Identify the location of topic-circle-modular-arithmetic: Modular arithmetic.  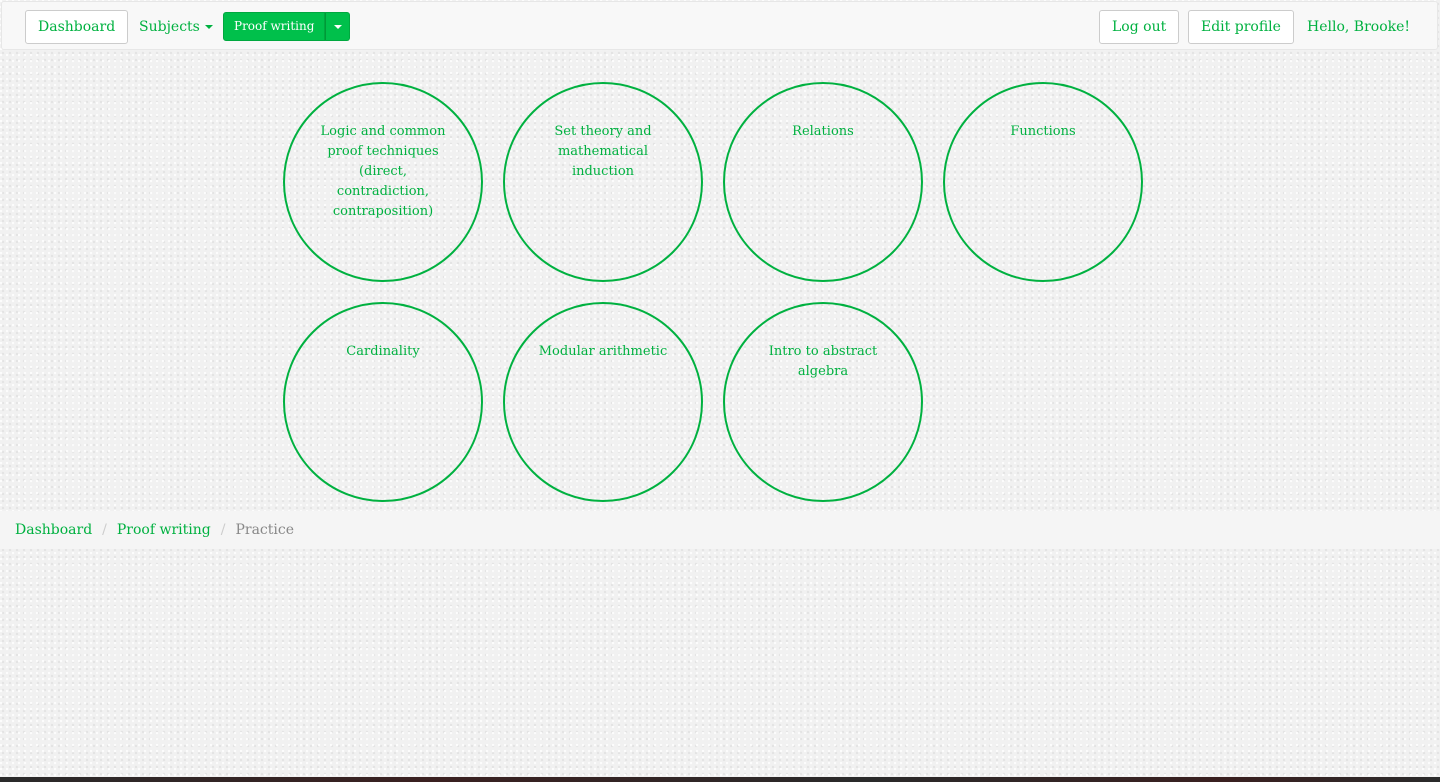
(603, 402).